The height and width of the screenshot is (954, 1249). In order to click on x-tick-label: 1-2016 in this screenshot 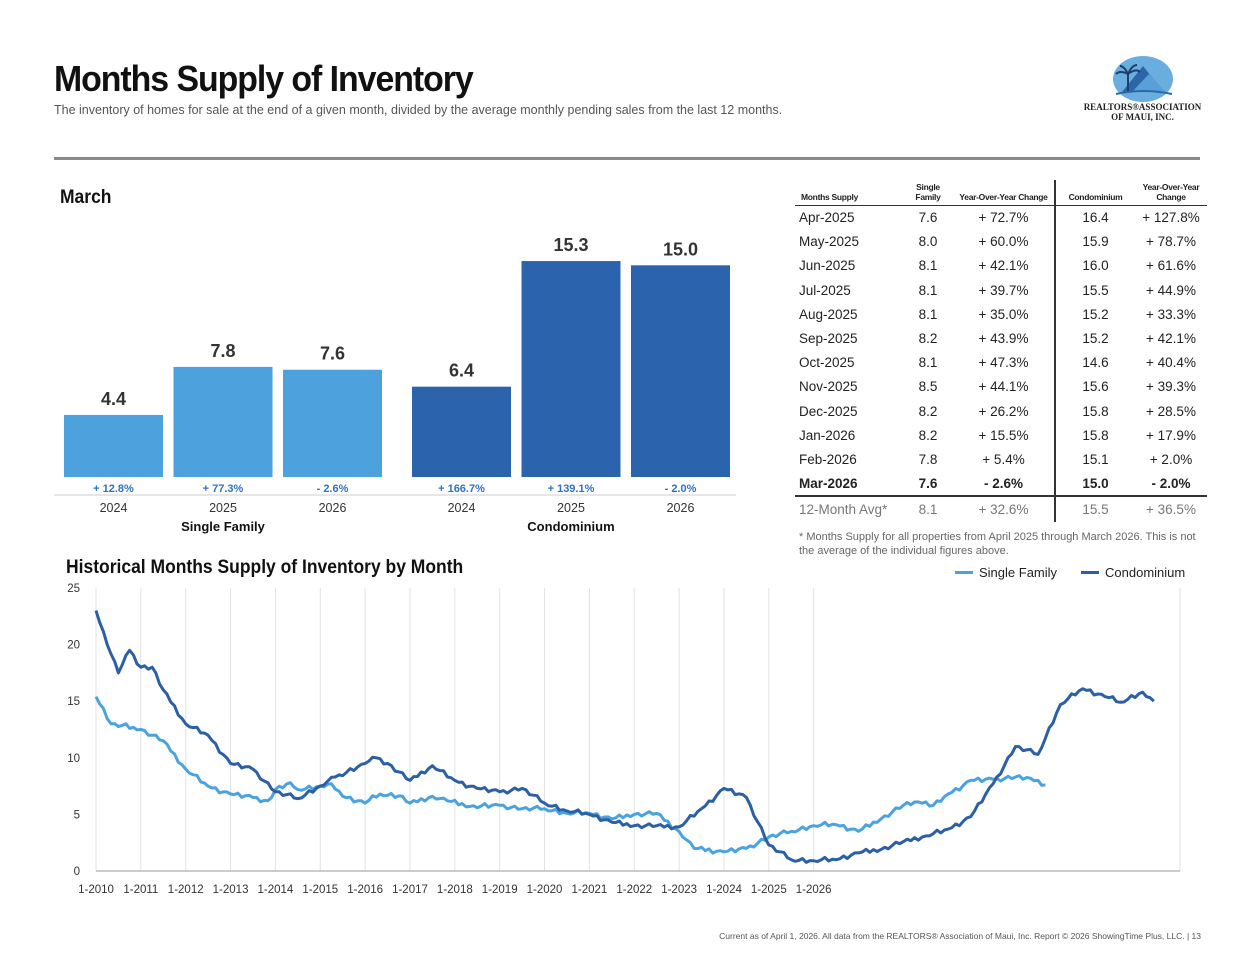, I will do `click(365, 890)`.